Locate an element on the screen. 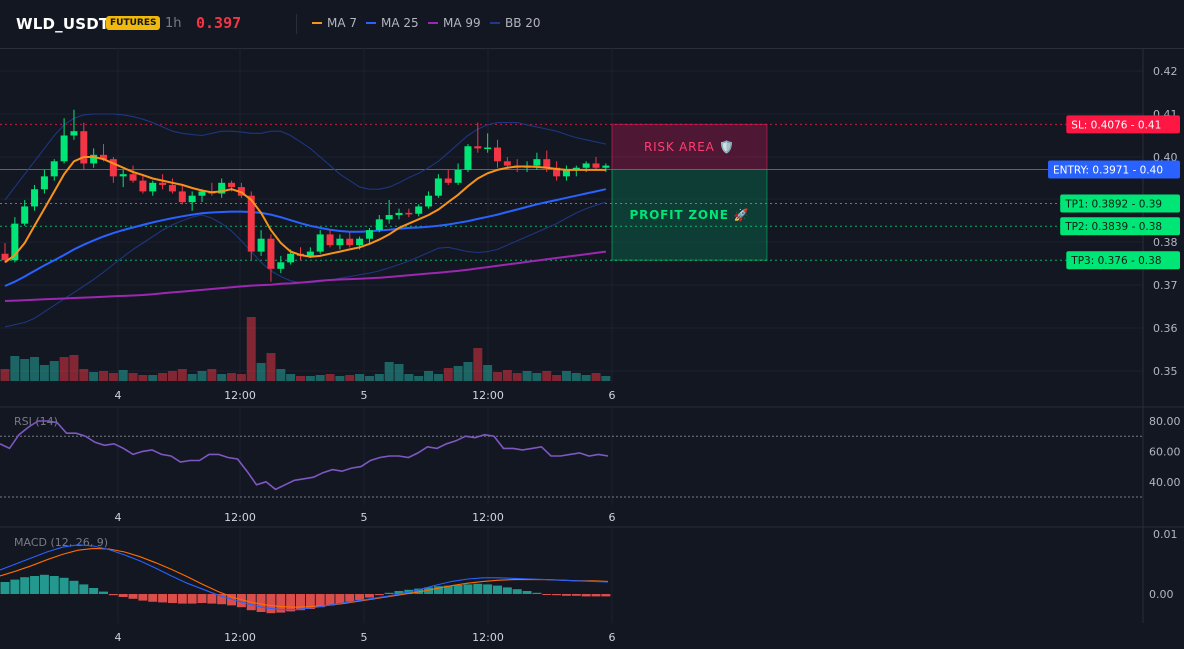  macd-axis-tick: 0.00 is located at coordinates (1161, 594).